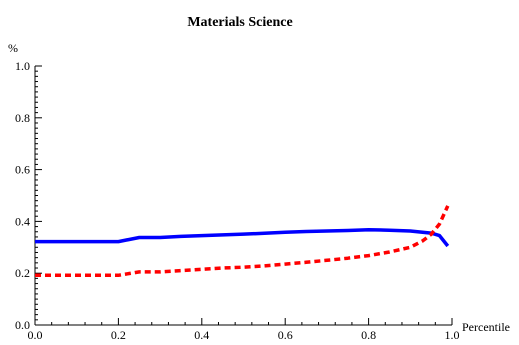 The height and width of the screenshot is (345, 519). Describe the element at coordinates (22, 273) in the screenshot. I see `y-tick-label: 0.2` at that location.